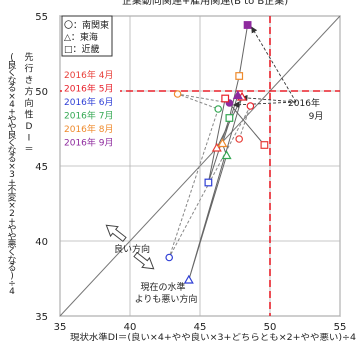 This screenshot has width=358, height=356. Describe the element at coordinates (213, 337) in the screenshot. I see `x-axis-label: 現状水準DI＝(良い×4+やや良い×3+どちらとも×2+やや悪い)÷4` at that location.